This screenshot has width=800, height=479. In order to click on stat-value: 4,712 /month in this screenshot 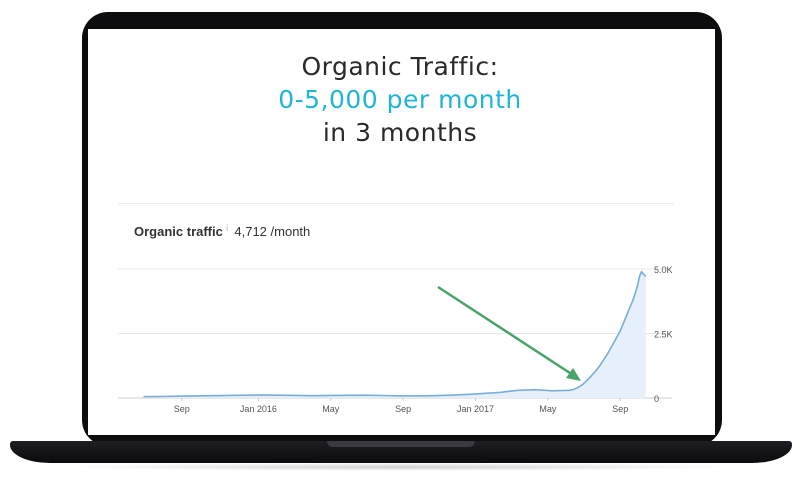, I will do `click(272, 231)`.